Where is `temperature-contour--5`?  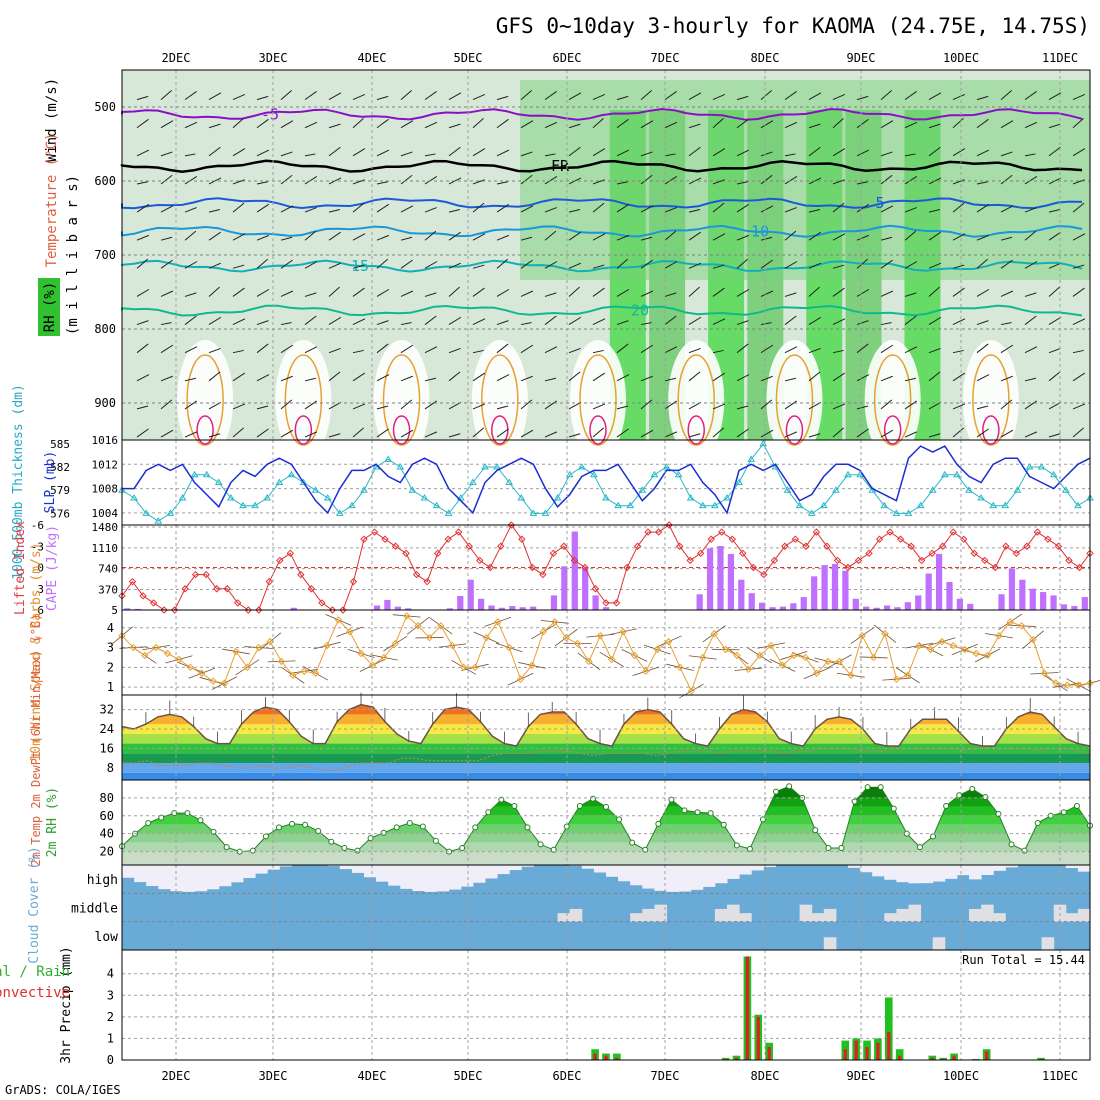
temperature-contour--5 is located at coordinates (602, 114).